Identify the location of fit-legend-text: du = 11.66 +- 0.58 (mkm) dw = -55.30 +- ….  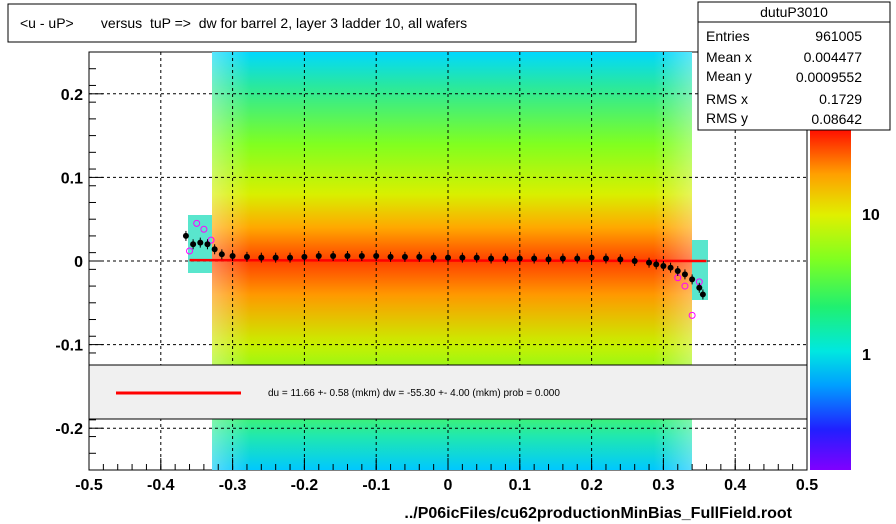
(414, 393).